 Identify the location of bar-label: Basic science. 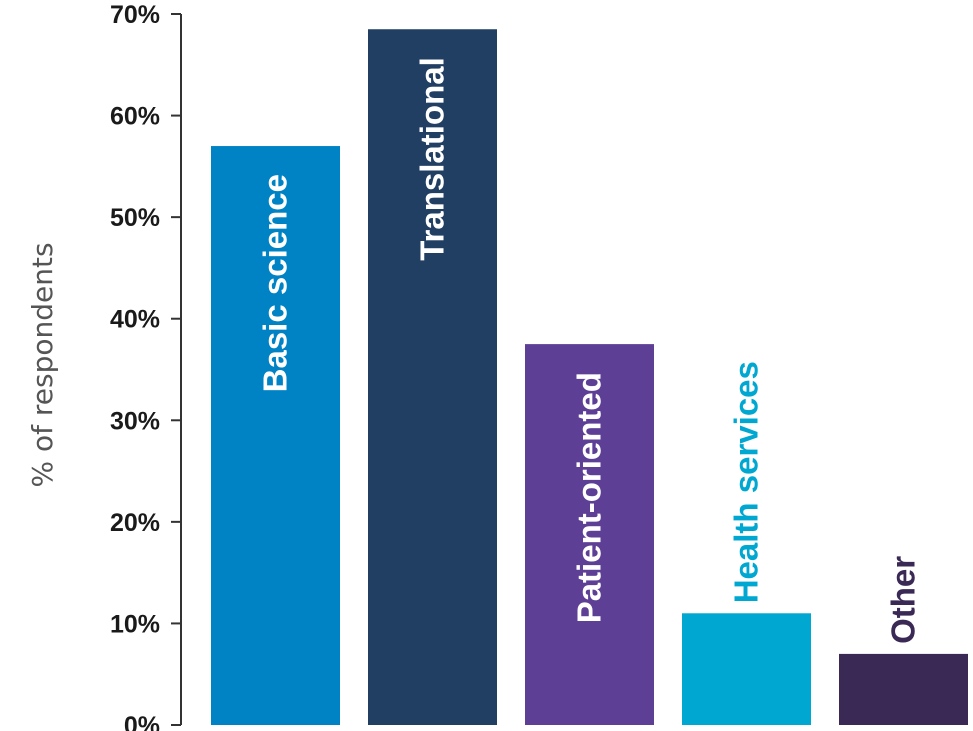
(275, 283).